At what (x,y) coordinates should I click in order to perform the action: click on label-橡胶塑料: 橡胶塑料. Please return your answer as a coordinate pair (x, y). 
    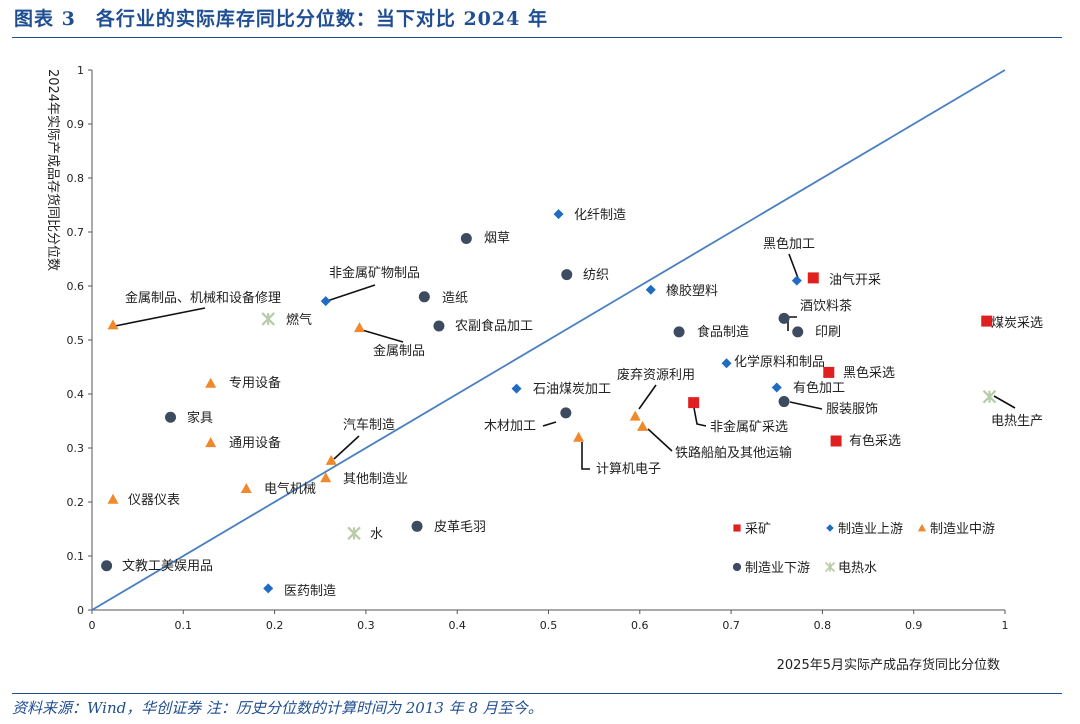
    Looking at the image, I should click on (692, 291).